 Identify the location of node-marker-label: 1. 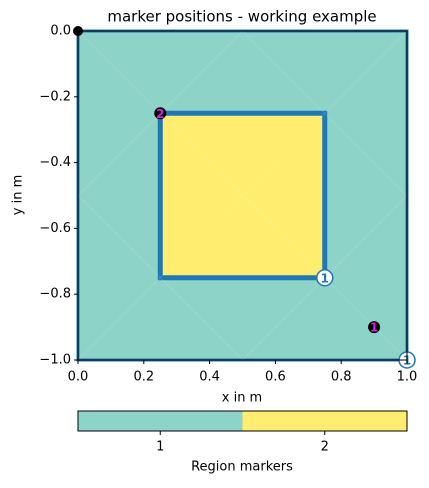
(325, 278).